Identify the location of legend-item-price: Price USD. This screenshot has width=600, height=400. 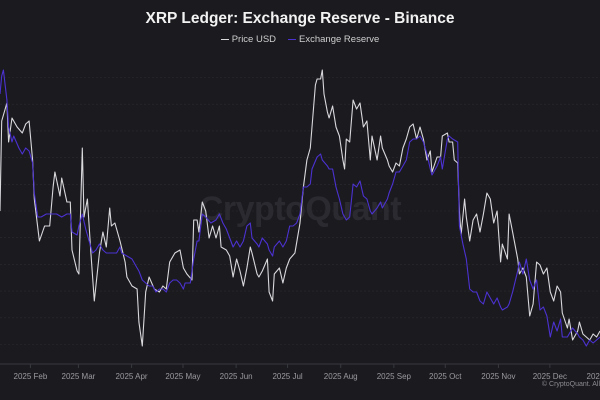
(248, 39).